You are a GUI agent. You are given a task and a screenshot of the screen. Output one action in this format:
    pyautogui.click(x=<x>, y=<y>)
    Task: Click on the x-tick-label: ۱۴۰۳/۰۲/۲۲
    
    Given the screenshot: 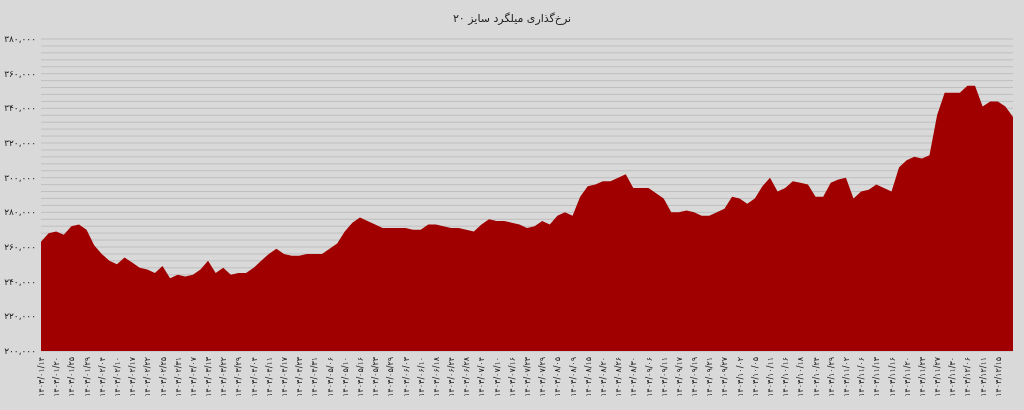 What is the action you would take?
    pyautogui.click(x=148, y=377)
    